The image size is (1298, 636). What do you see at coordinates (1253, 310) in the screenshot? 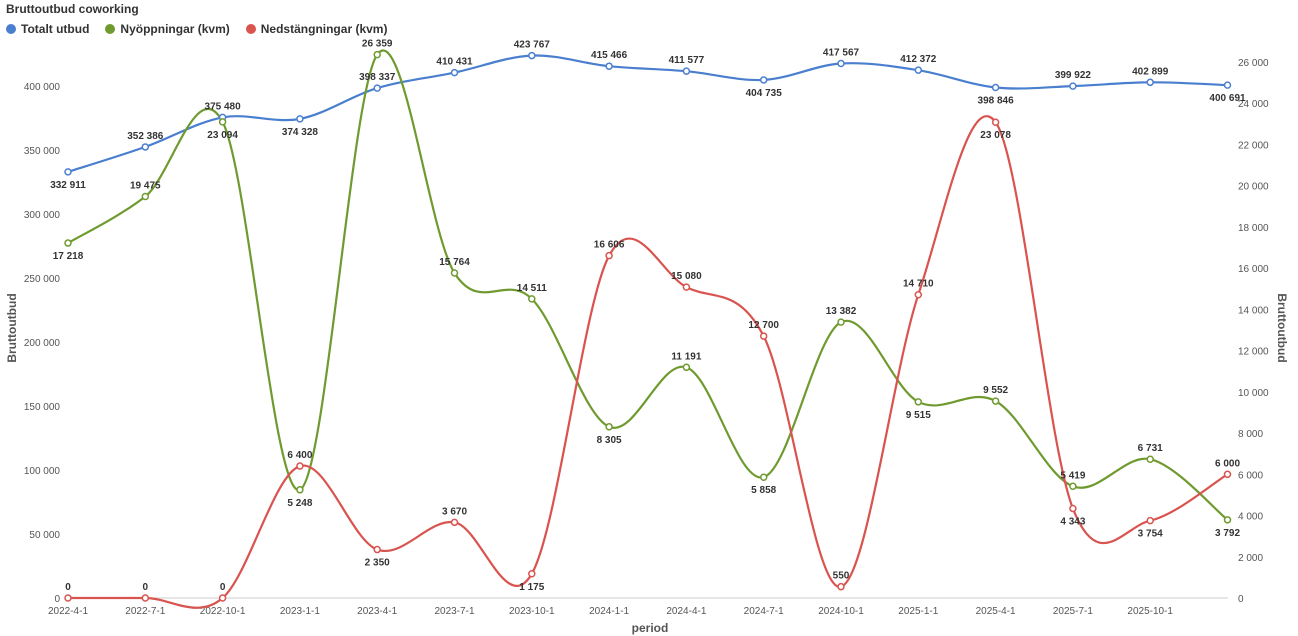
I see `y2-tick-label: 14 000` at bounding box center [1253, 310].